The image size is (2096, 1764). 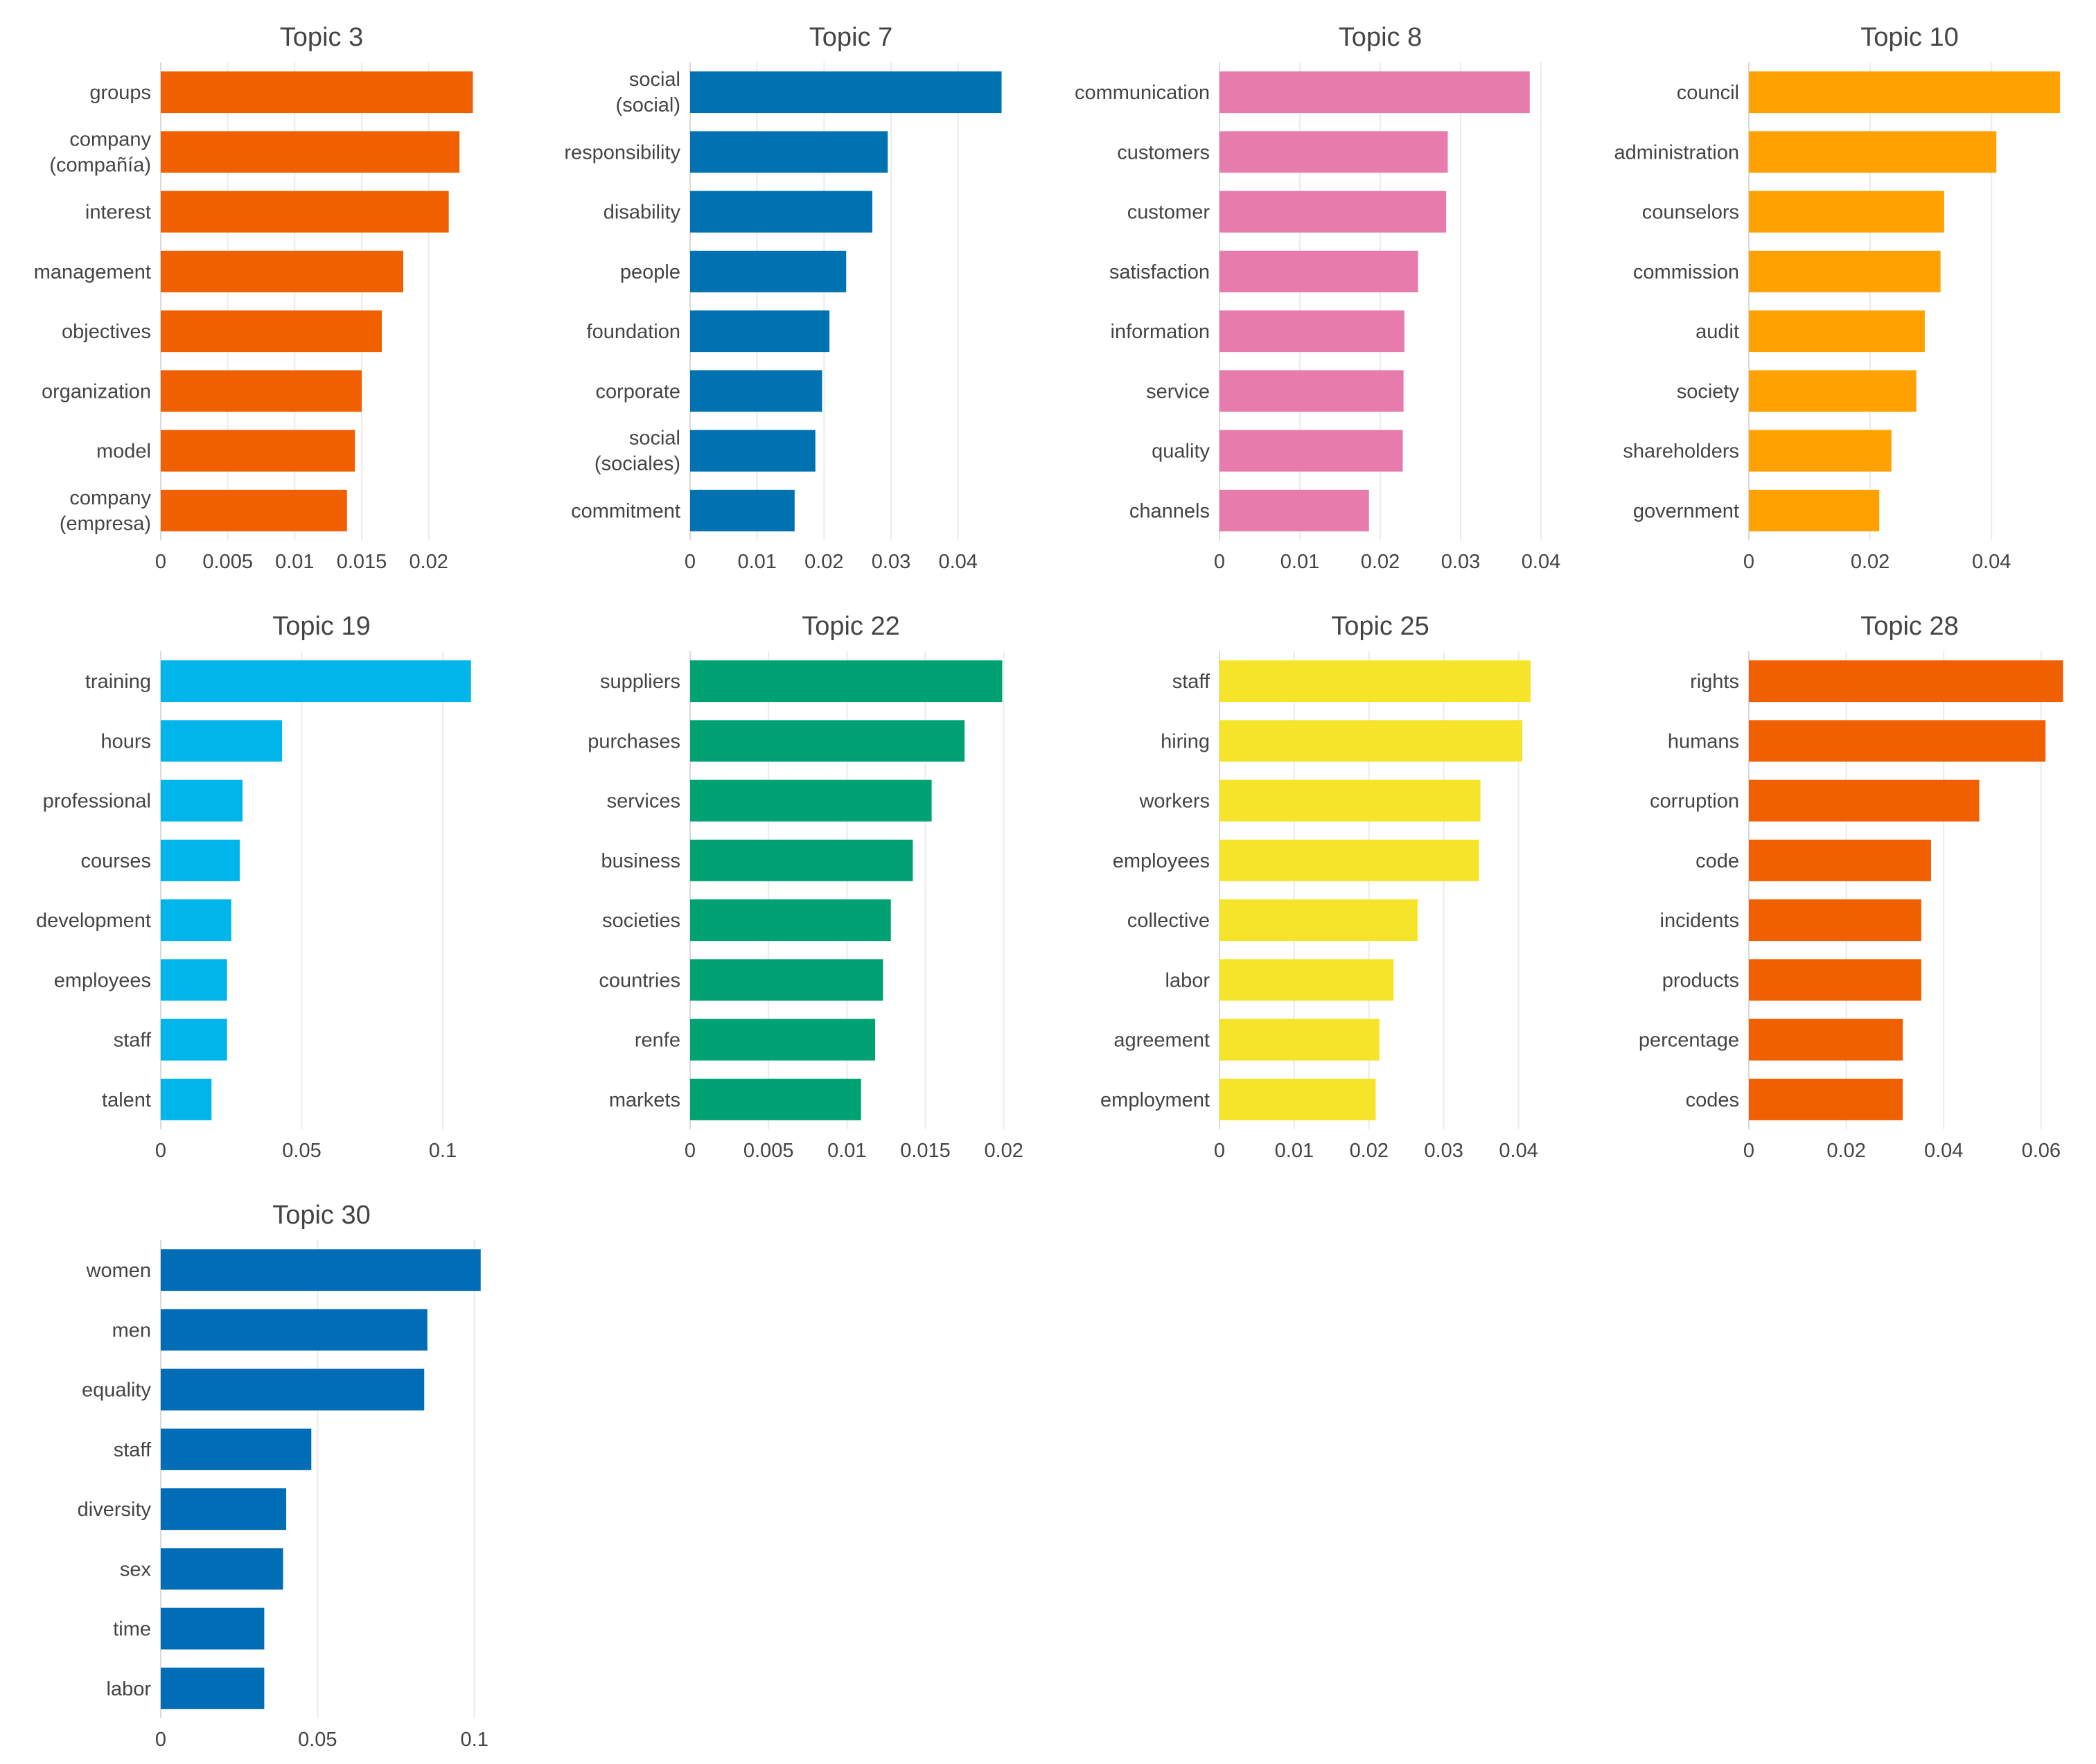 What do you see at coordinates (1991, 562) in the screenshot?
I see `topic-10-x-tick-label: 0.04` at bounding box center [1991, 562].